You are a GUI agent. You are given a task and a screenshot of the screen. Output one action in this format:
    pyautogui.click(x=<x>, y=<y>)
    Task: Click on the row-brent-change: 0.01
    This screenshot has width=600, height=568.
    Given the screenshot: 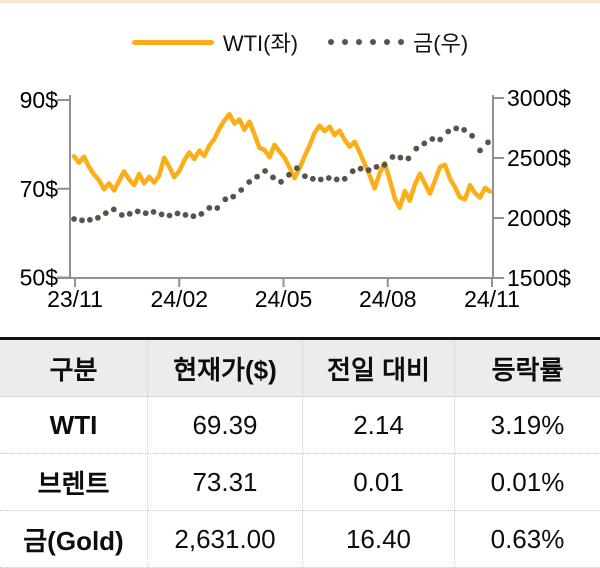 What is the action you would take?
    pyautogui.click(x=379, y=482)
    